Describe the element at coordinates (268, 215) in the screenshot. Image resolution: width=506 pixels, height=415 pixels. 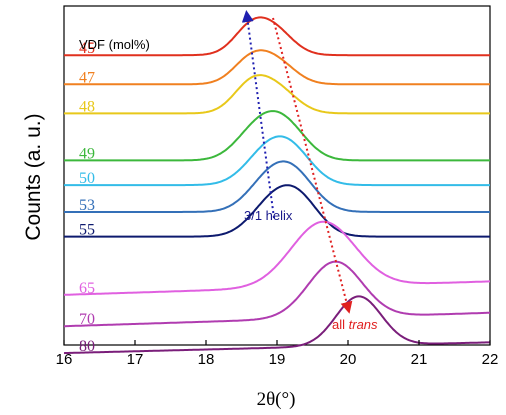
I see `helix-annotation: 3/1 helix` at that location.